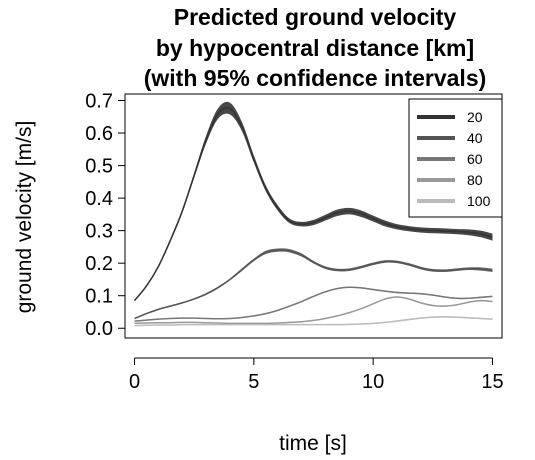 The image size is (535, 460). What do you see at coordinates (373, 382) in the screenshot?
I see `x-tick-label: 10` at bounding box center [373, 382].